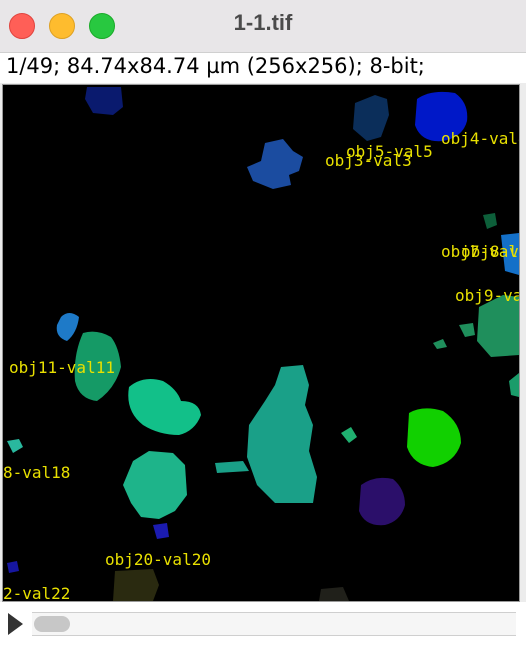 The height and width of the screenshot is (650, 526). What do you see at coordinates (480, 138) in the screenshot?
I see `object-label: obj4-val4` at bounding box center [480, 138].